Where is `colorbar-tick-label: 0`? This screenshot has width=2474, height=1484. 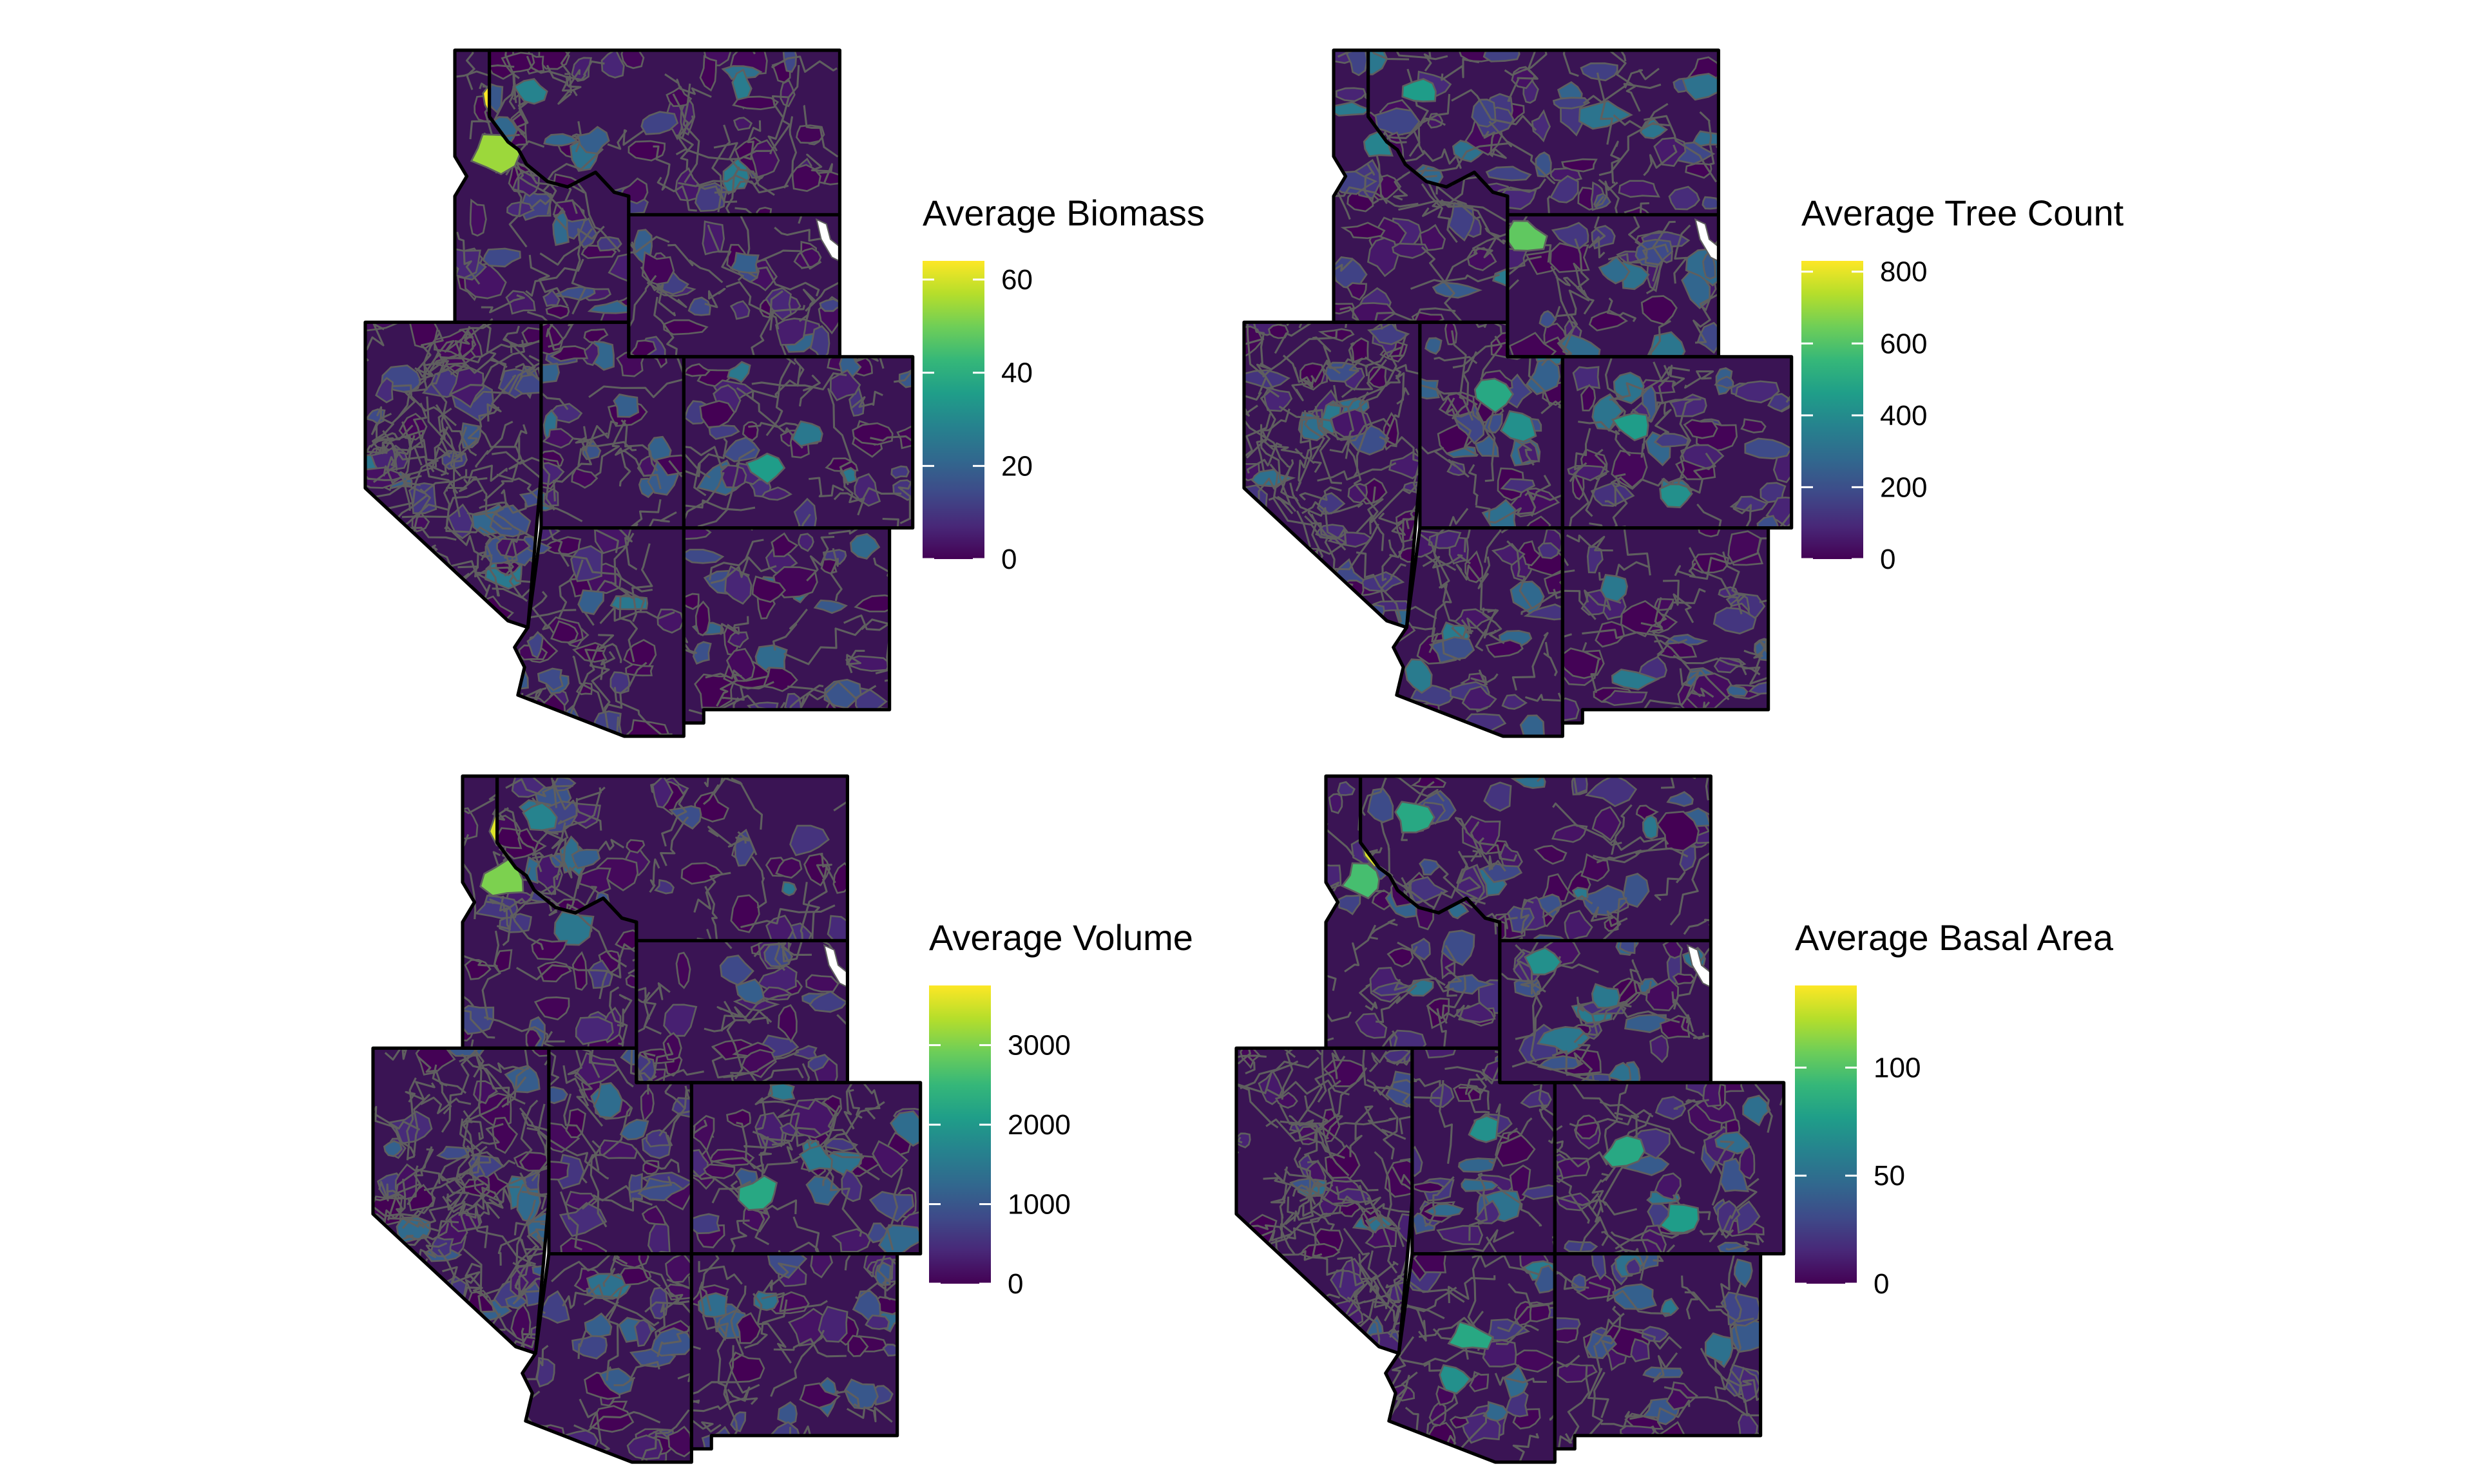
colorbar-tick-label: 0 is located at coordinates (1881, 1284).